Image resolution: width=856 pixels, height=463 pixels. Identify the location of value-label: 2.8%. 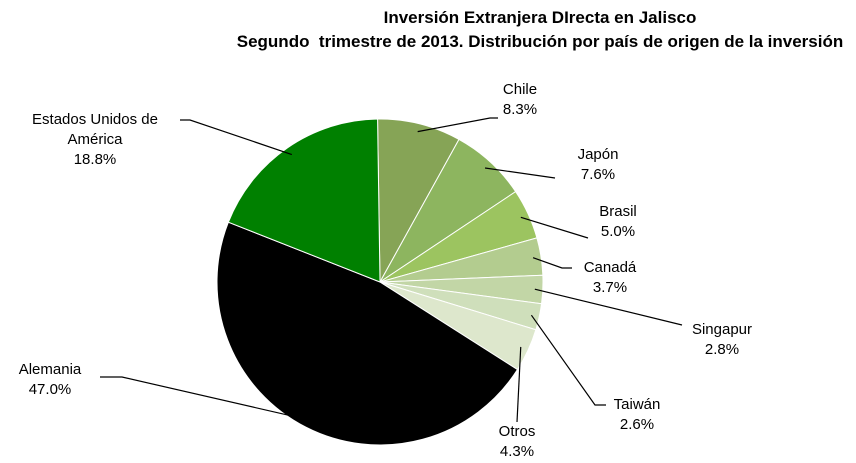
(722, 349).